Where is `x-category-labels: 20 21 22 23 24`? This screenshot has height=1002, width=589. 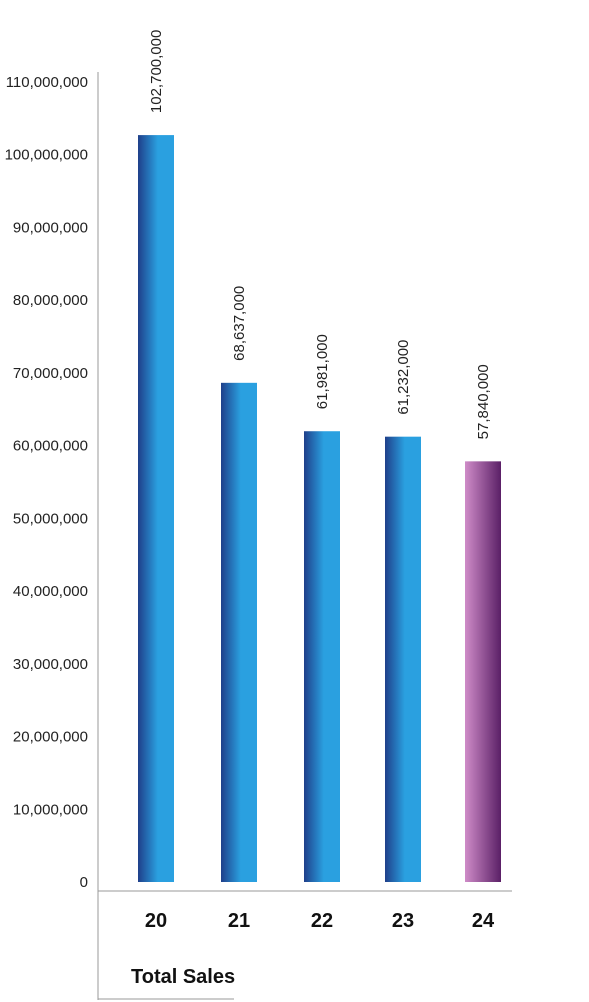 x-category-labels: 20 21 22 23 24 is located at coordinates (320, 921).